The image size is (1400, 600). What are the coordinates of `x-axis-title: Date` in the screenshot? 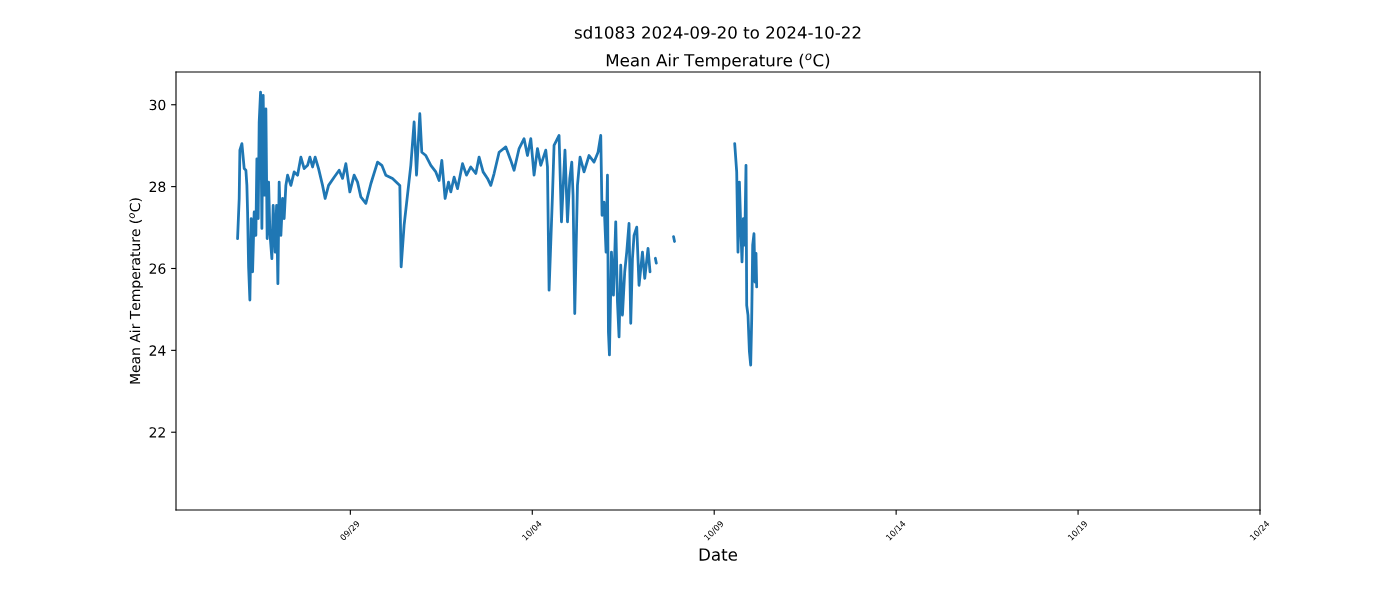 It's located at (718, 554).